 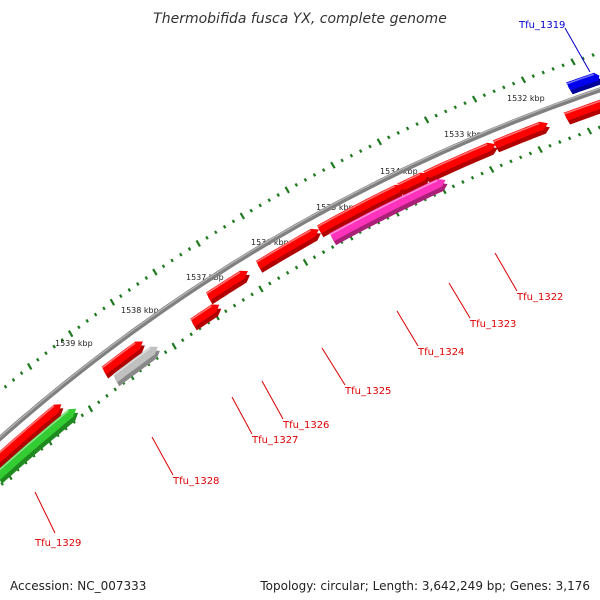 What do you see at coordinates (455, 158) in the screenshot?
I see `feature-tfu-1322-shine` at bounding box center [455, 158].